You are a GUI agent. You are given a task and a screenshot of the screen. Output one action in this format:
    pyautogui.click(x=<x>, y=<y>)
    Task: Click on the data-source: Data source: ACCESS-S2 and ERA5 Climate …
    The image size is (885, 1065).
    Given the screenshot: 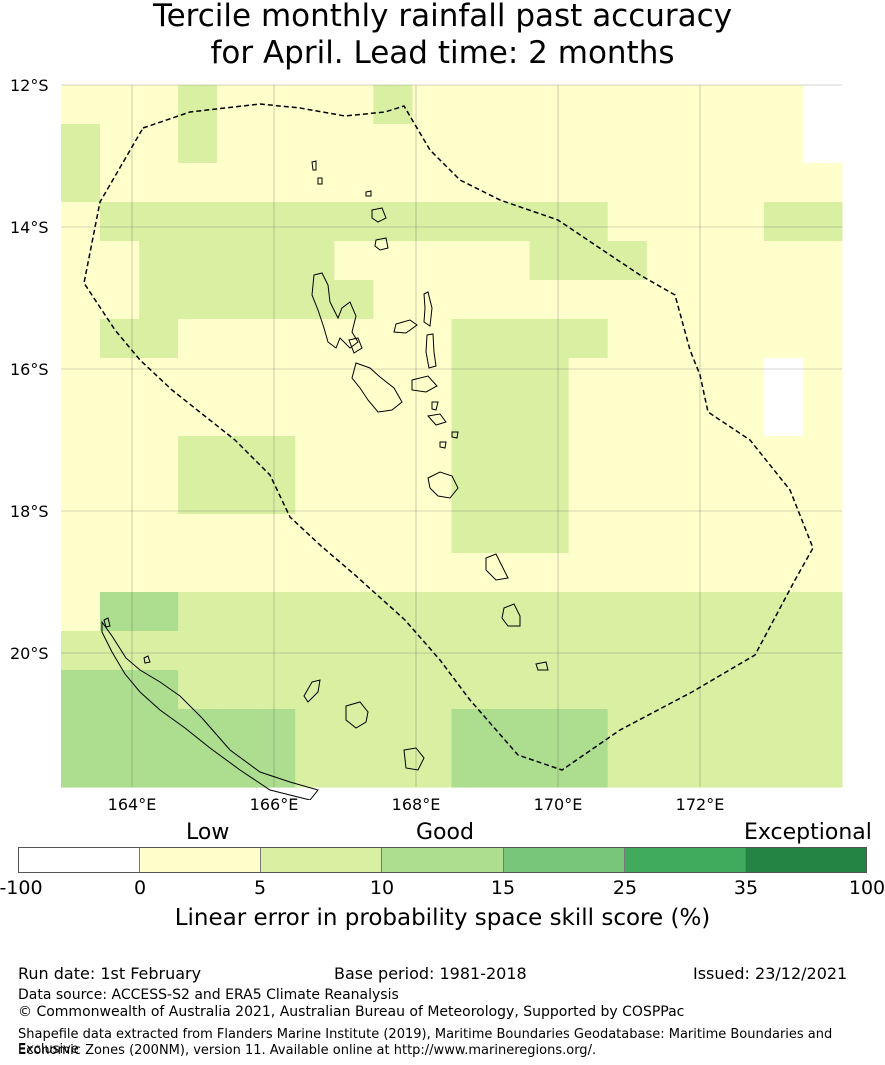 What is the action you would take?
    pyautogui.click(x=208, y=995)
    